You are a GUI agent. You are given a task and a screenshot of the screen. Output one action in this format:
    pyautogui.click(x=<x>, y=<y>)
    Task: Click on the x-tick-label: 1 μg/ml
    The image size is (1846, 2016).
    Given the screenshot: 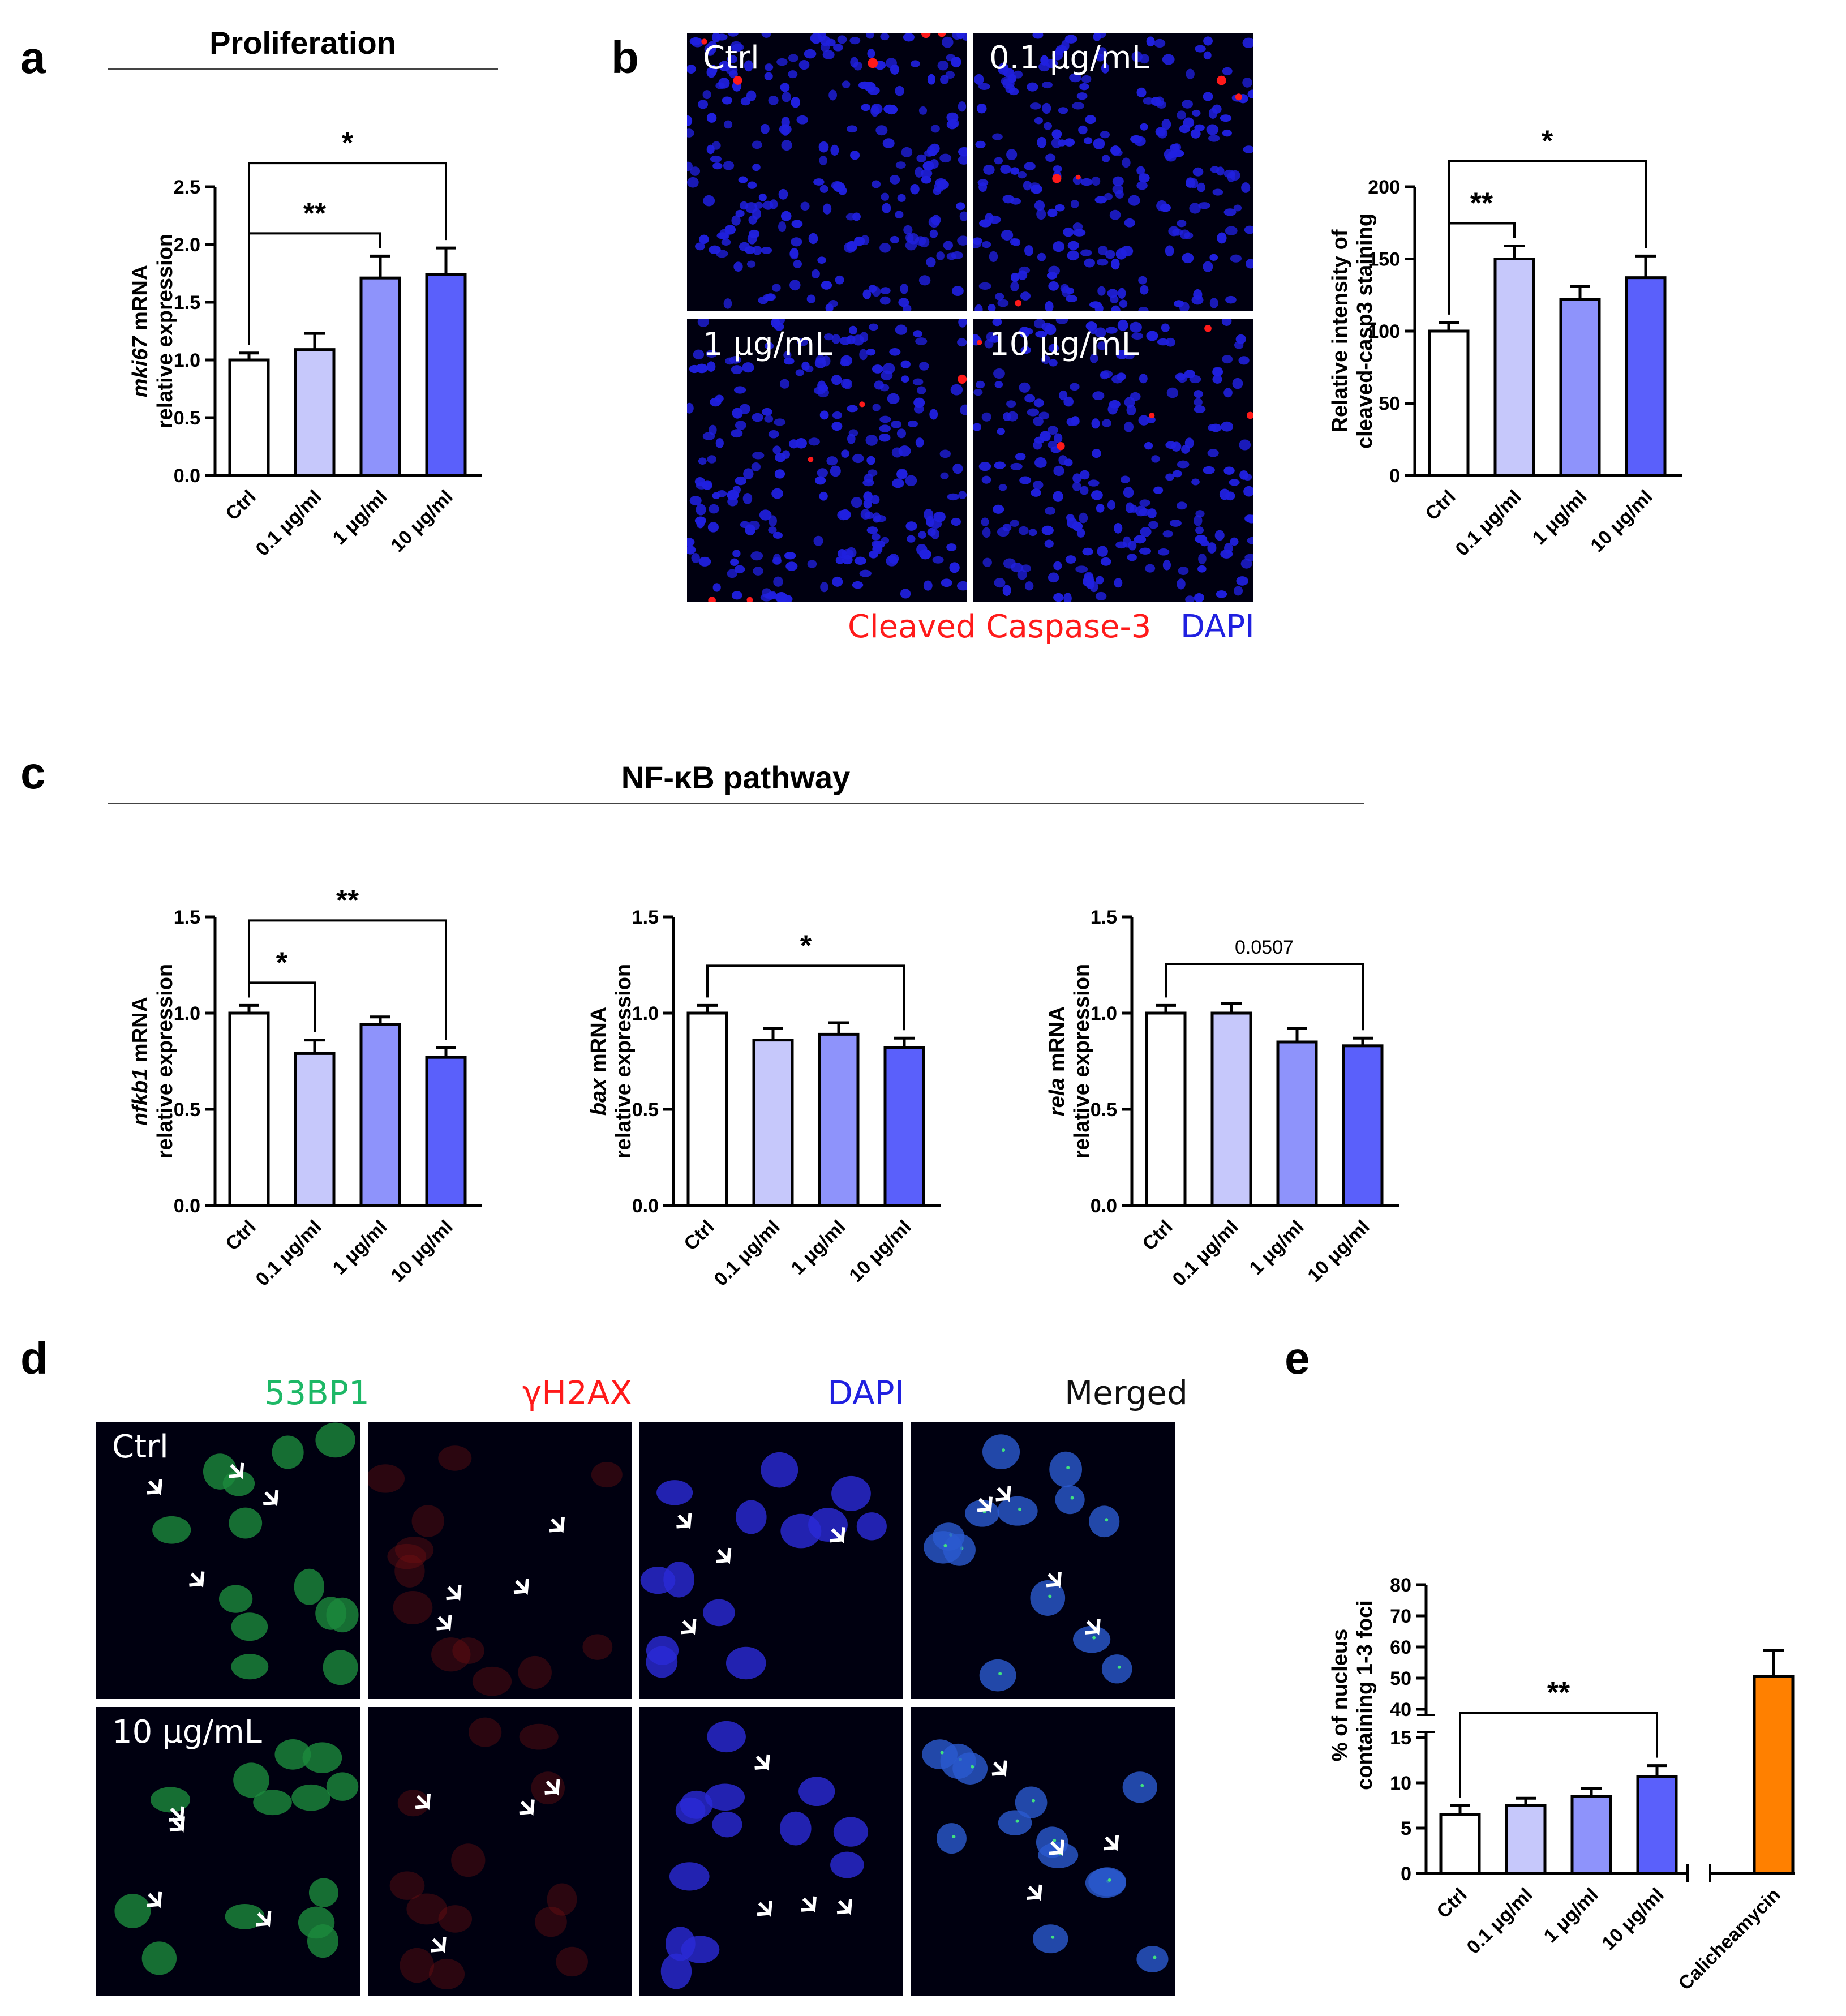 What is the action you would take?
    pyautogui.click(x=1277, y=1247)
    